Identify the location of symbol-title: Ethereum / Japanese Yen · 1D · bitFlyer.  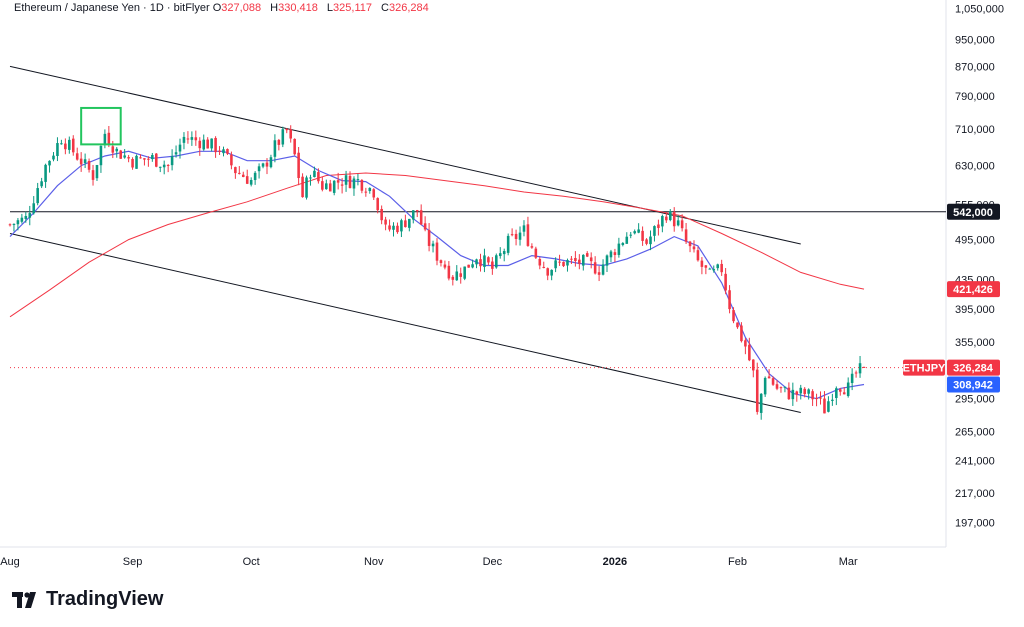
(112, 8).